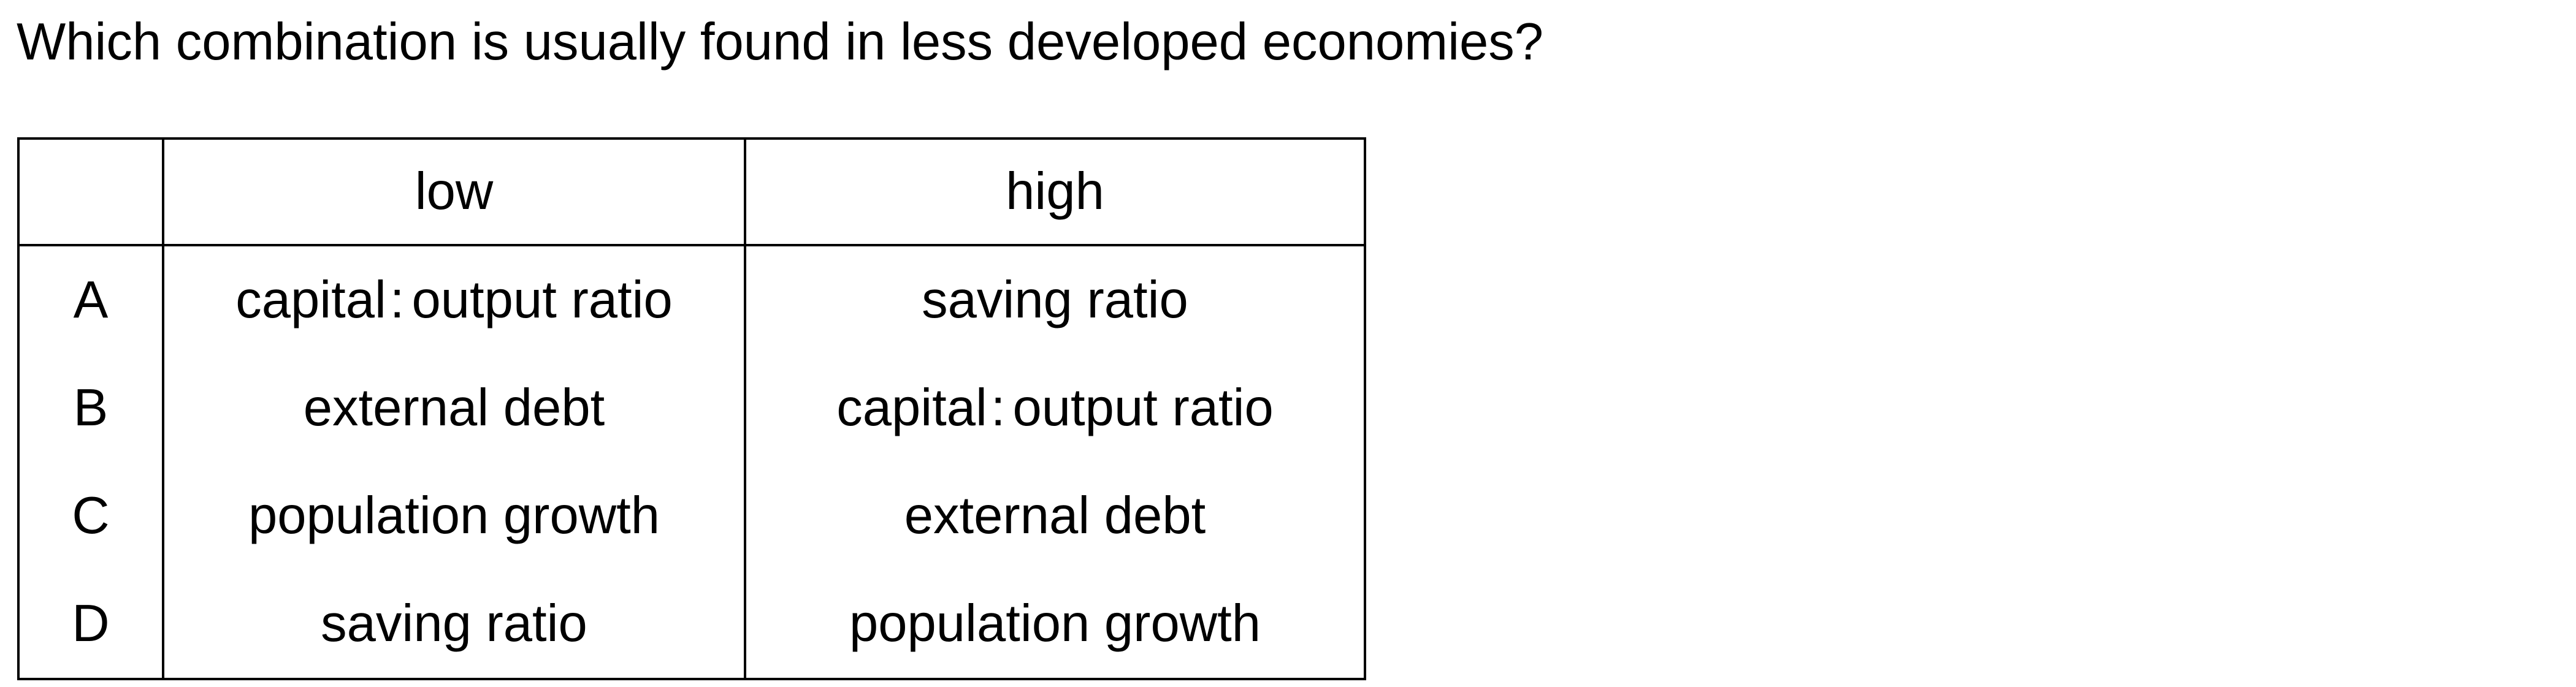 The height and width of the screenshot is (687, 2576). I want to click on table-header-row: low high, so click(691, 192).